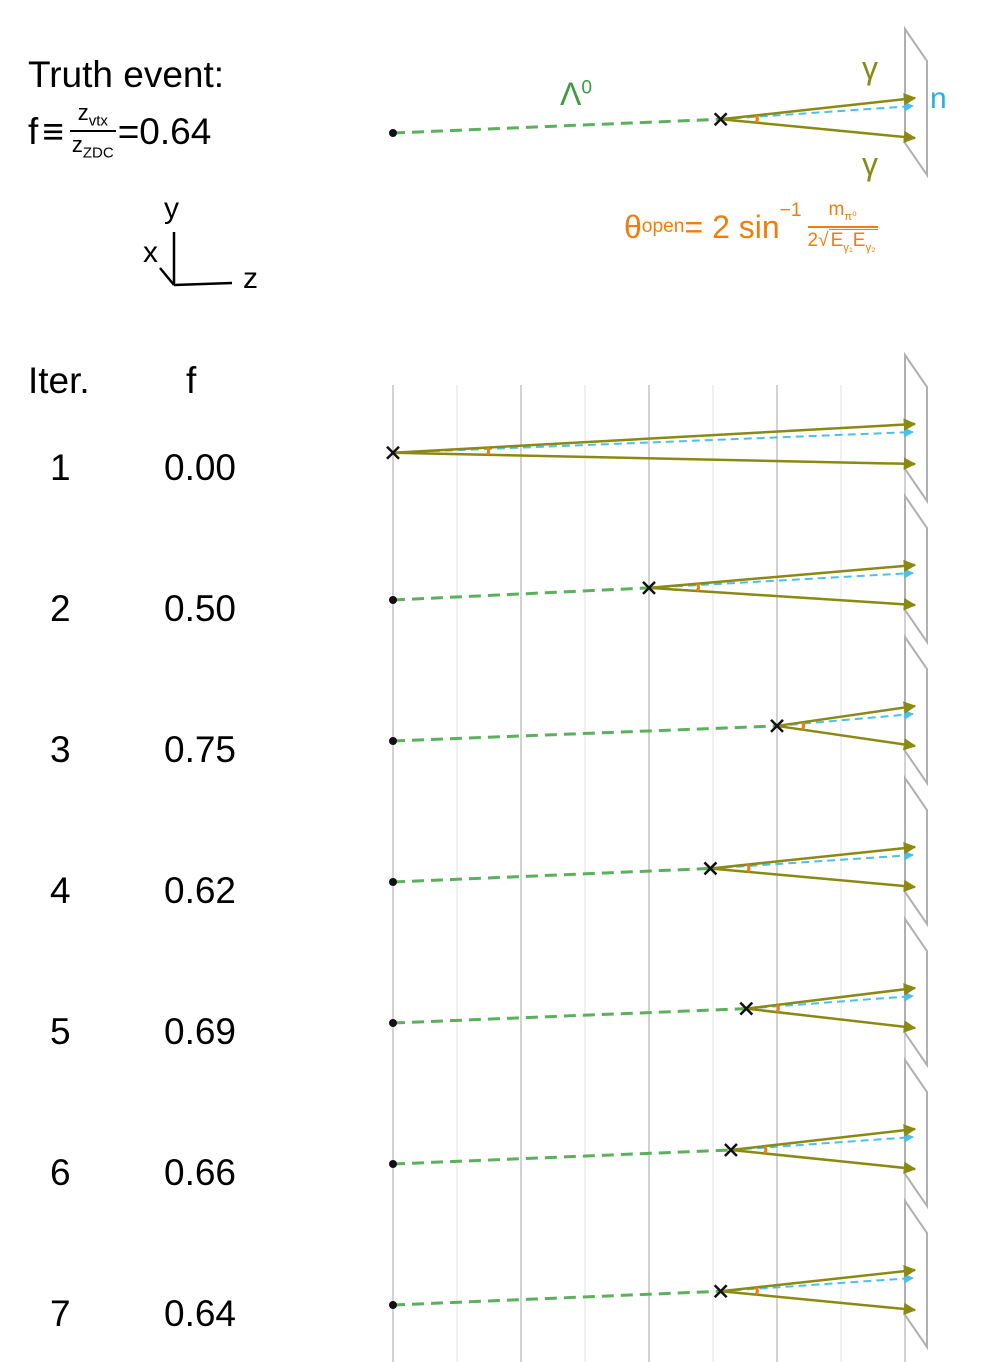 The height and width of the screenshot is (1362, 993). What do you see at coordinates (200, 749) in the screenshot?
I see `iteration-f-value: 0.75` at bounding box center [200, 749].